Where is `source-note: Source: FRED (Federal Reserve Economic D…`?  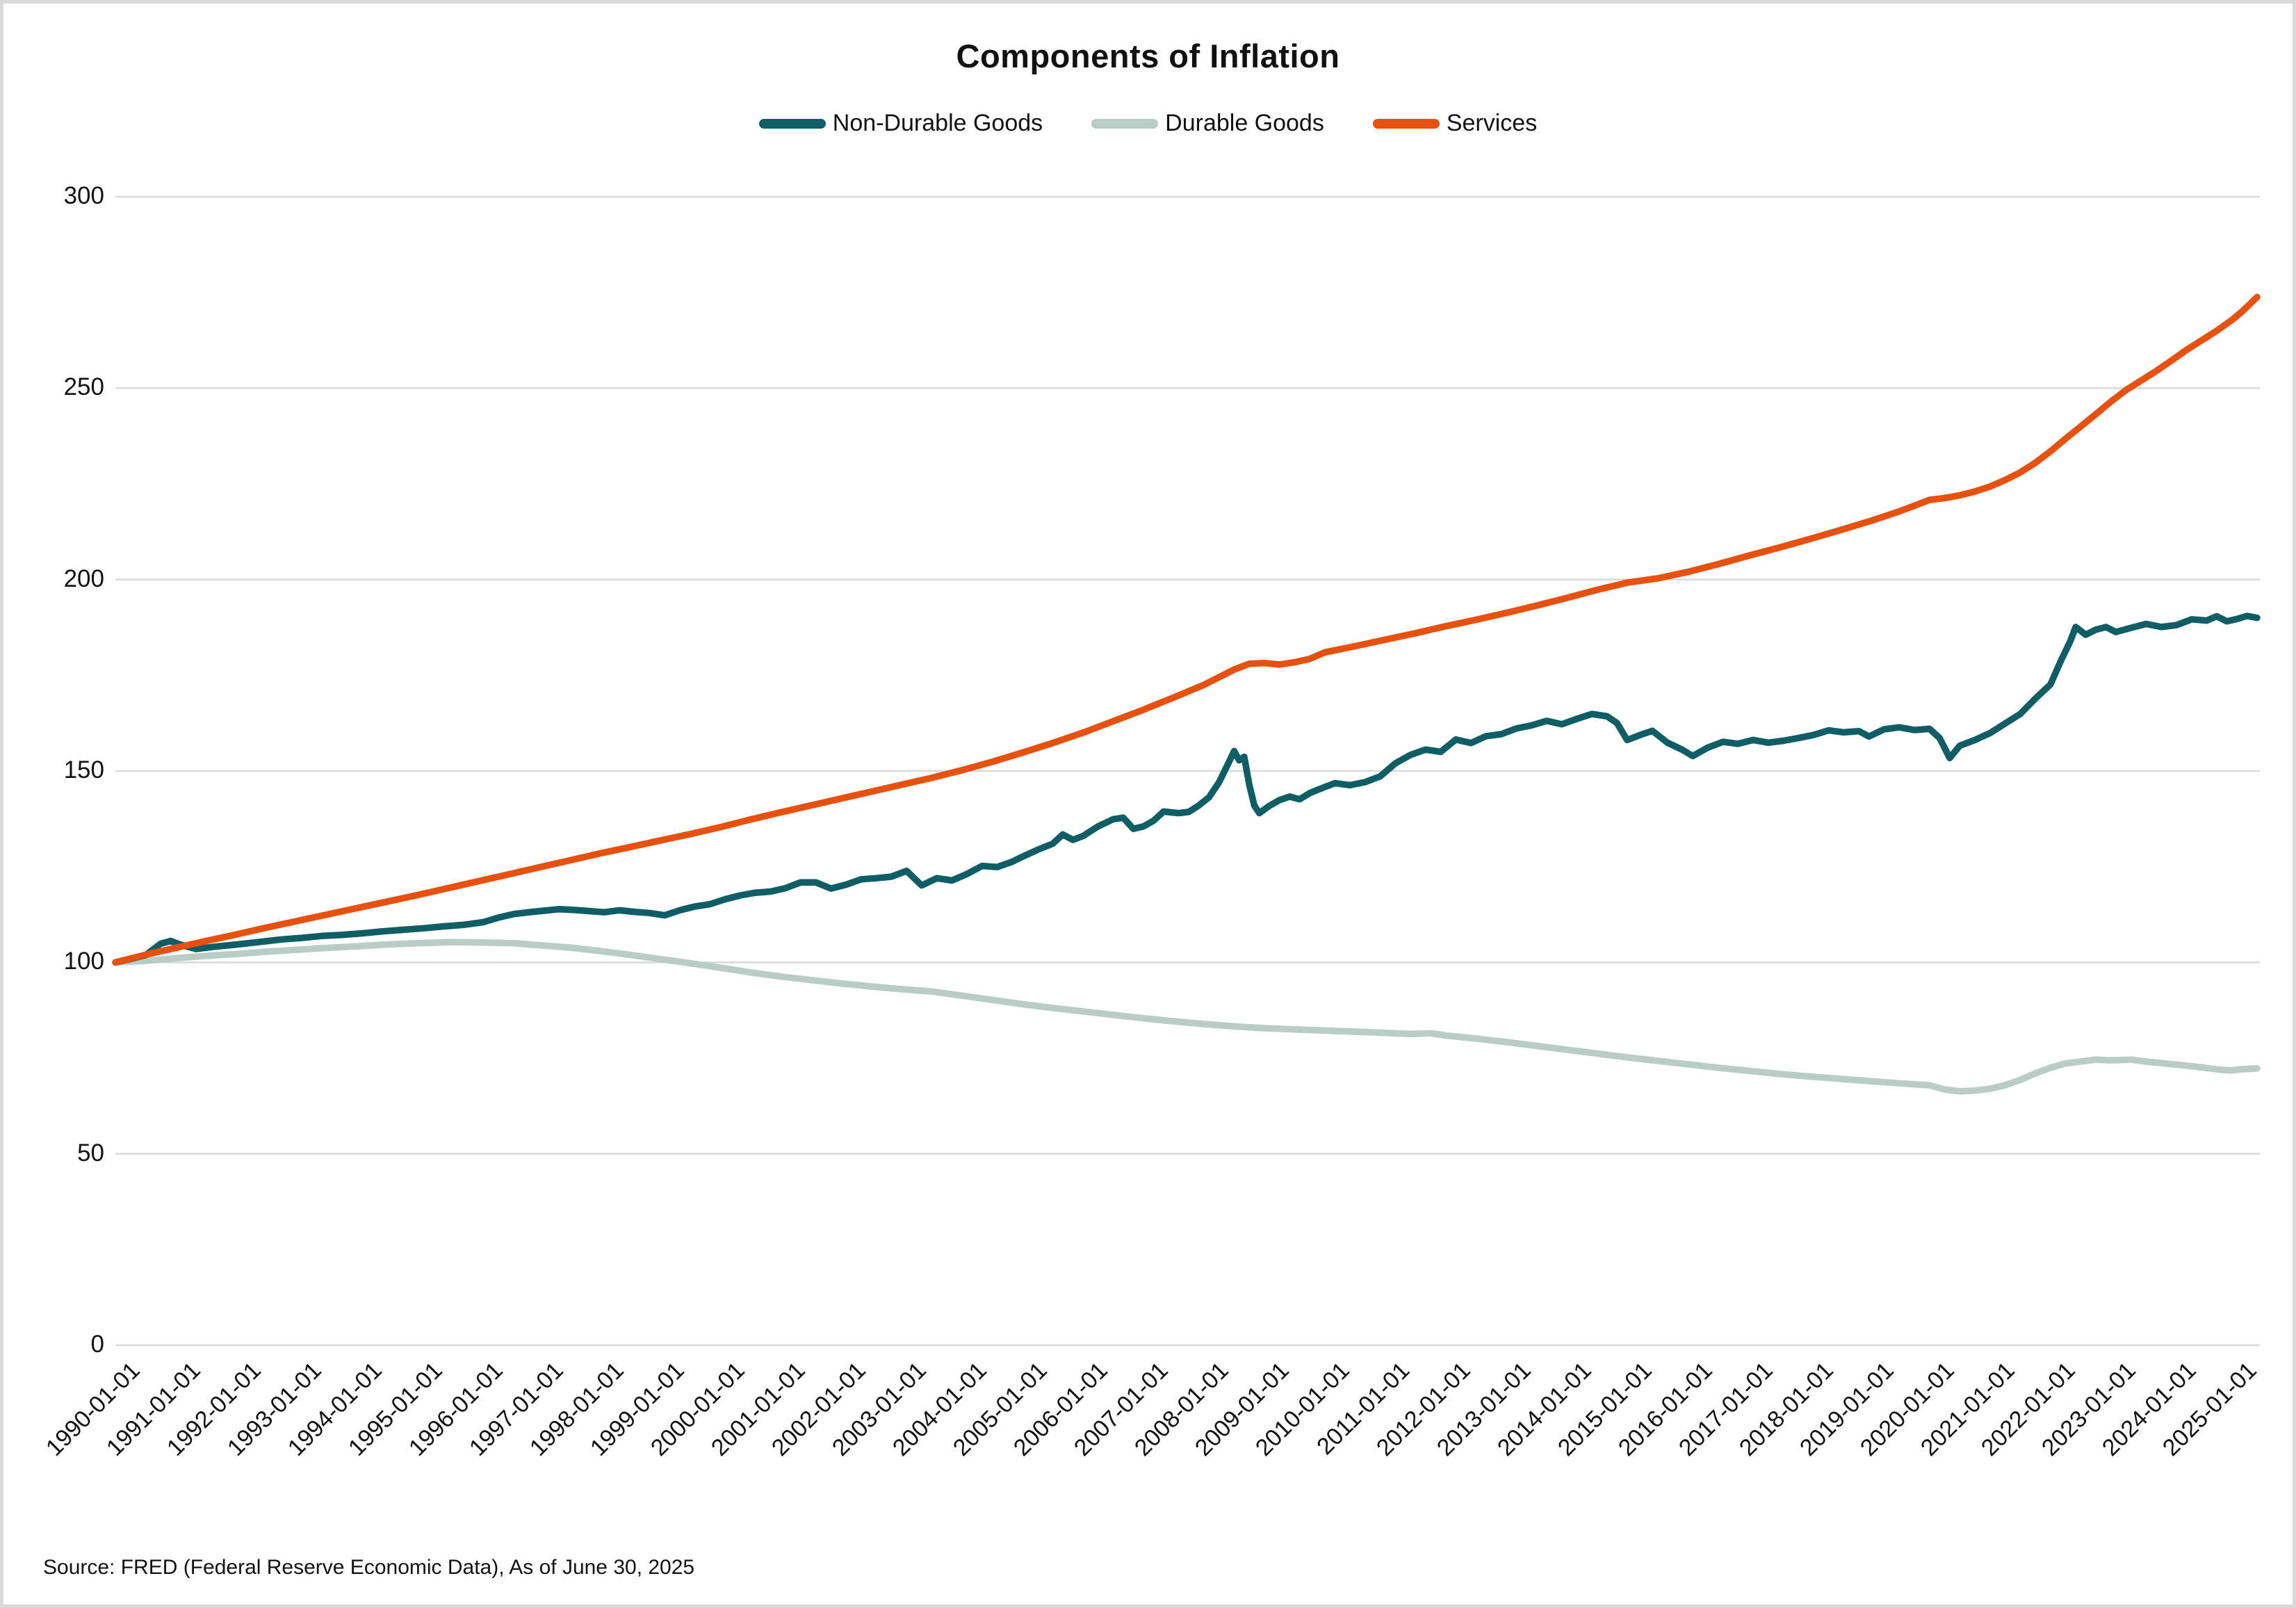 source-note: Source: FRED (Federal Reserve Economic D… is located at coordinates (369, 1567).